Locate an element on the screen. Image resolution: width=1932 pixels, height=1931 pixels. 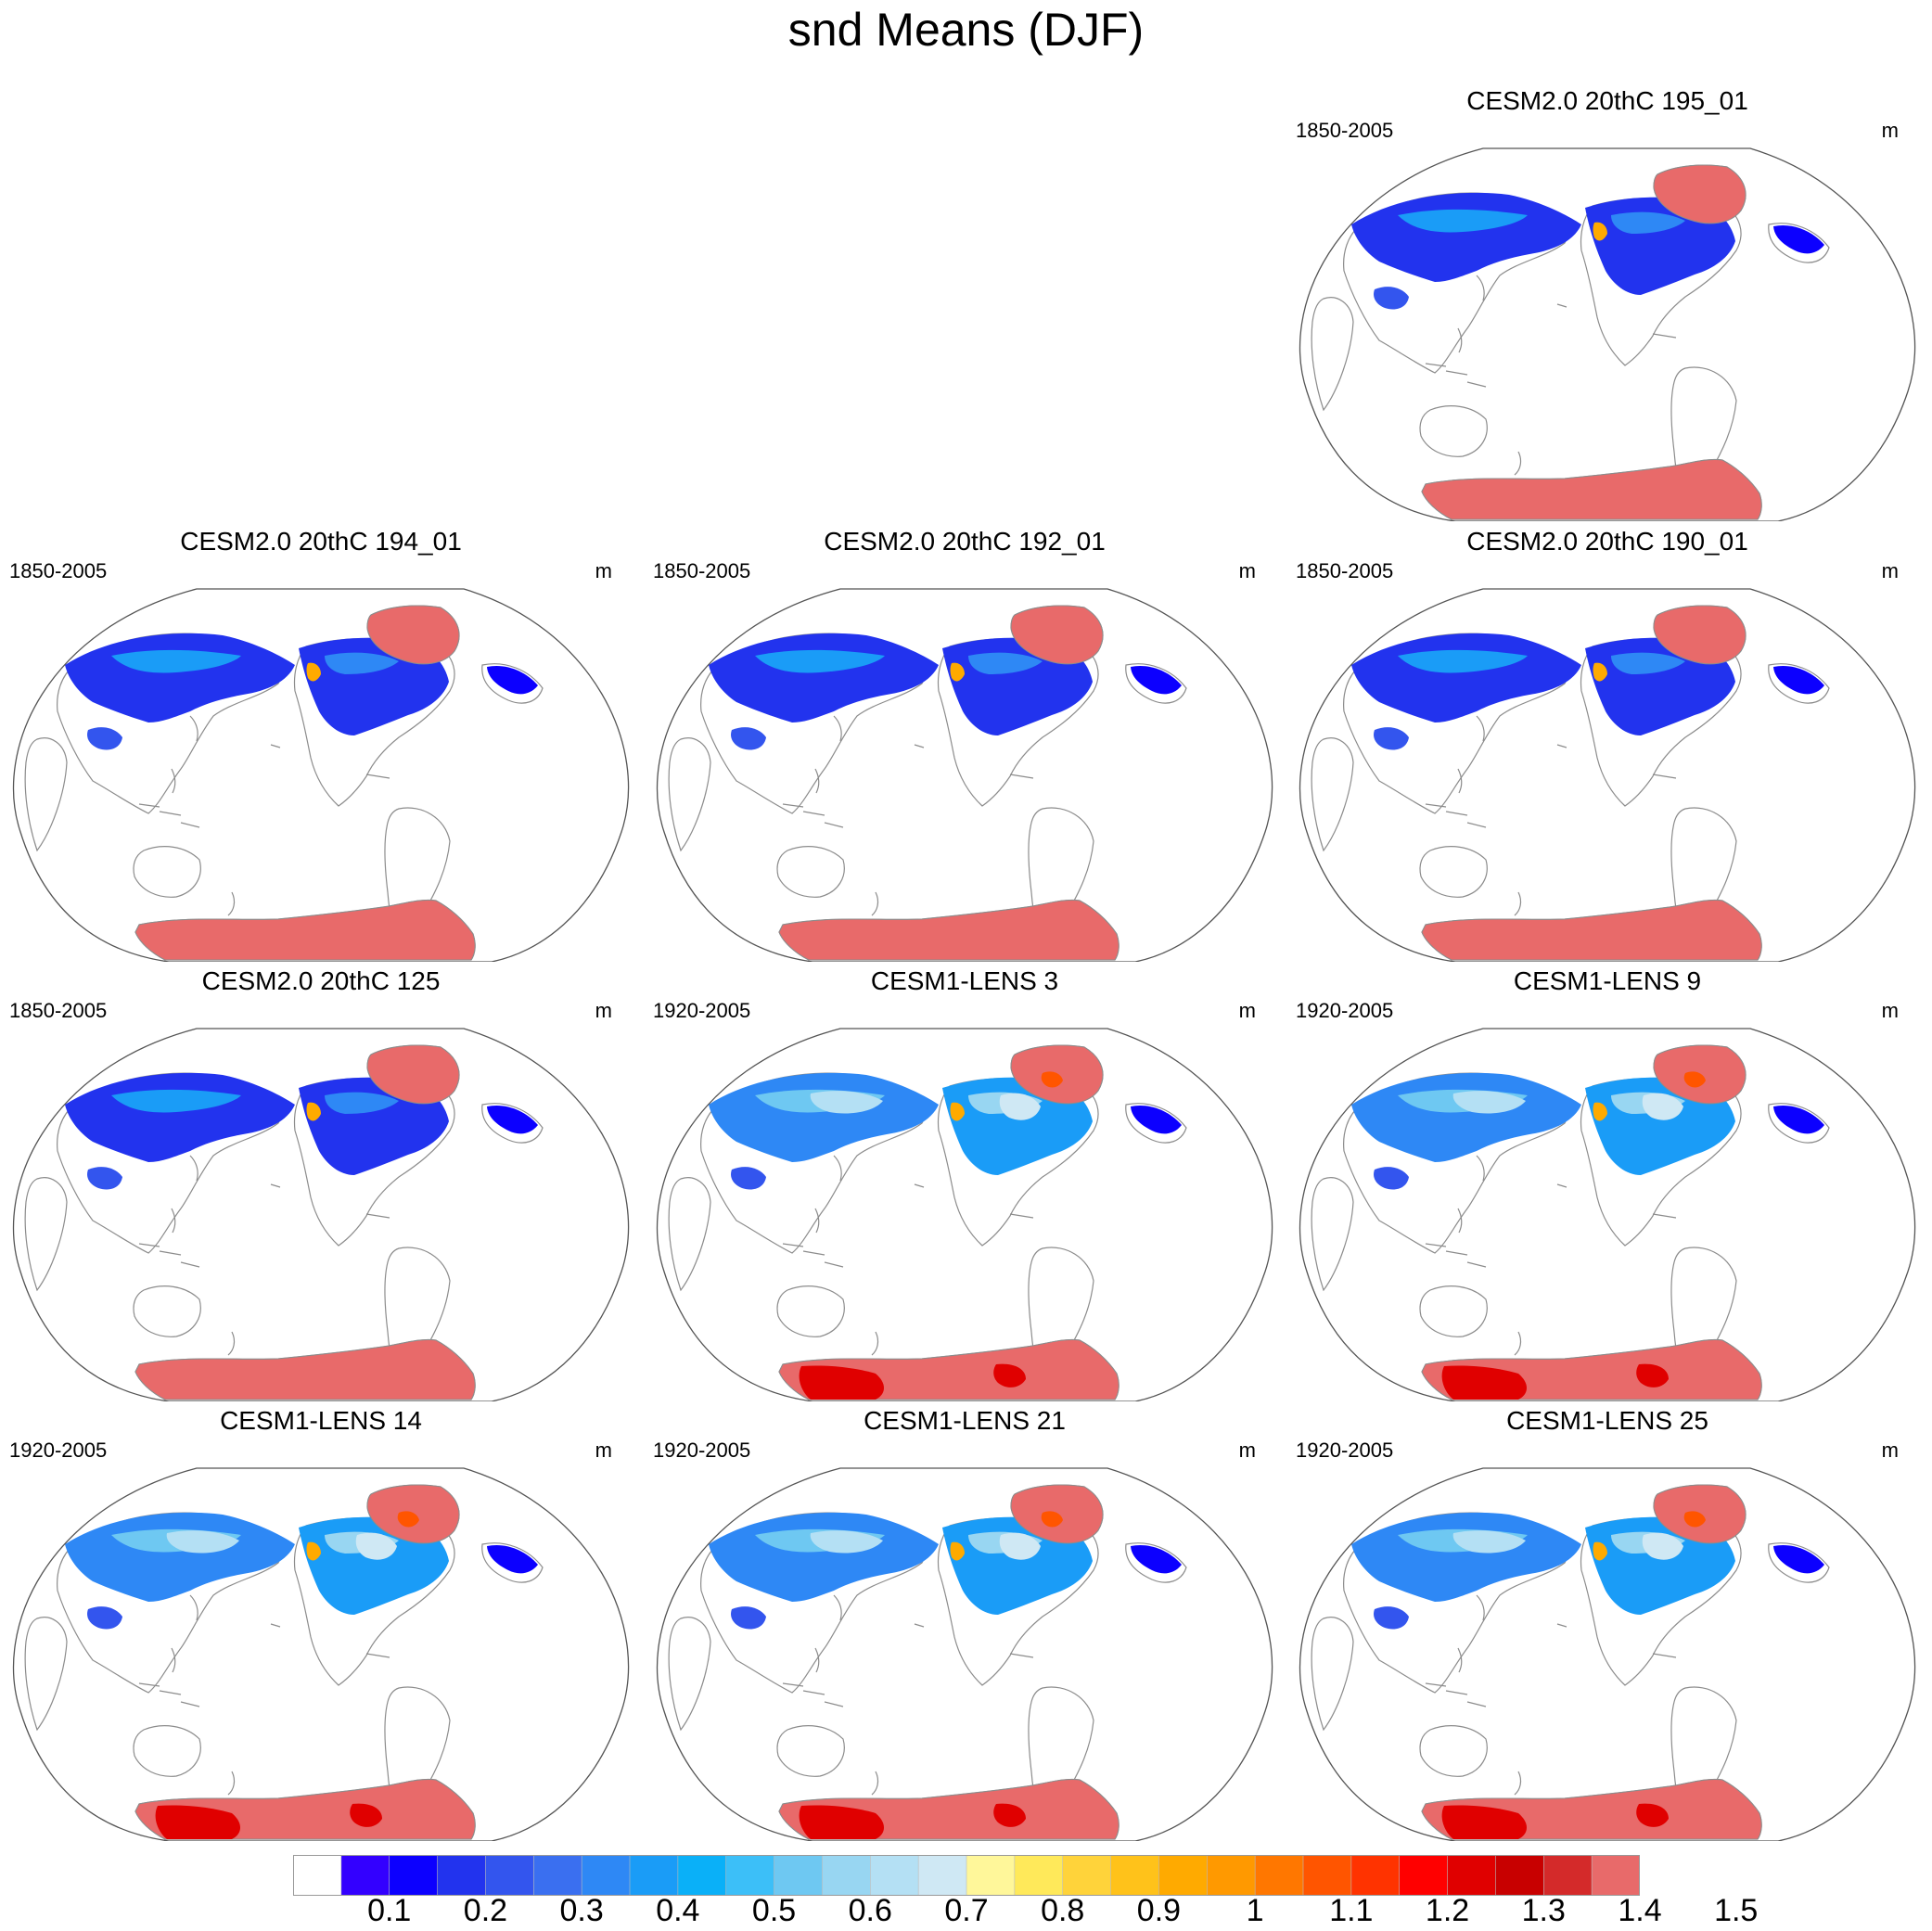
colorbar-tick-label: 0.7 is located at coordinates (966, 1910).